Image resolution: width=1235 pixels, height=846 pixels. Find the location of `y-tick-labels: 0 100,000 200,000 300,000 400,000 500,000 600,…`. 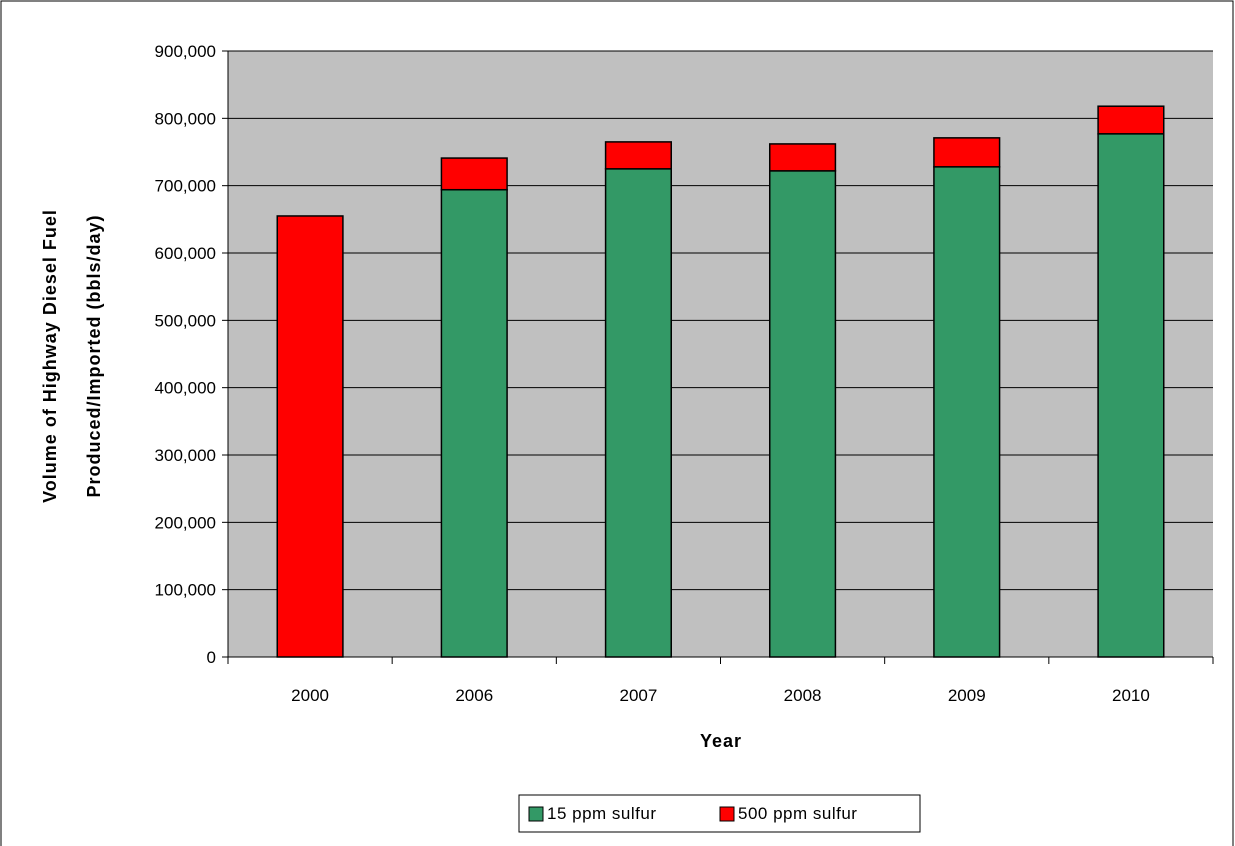

y-tick-labels: 0 100,000 200,000 300,000 400,000 500,000 600,… is located at coordinates (185, 354).